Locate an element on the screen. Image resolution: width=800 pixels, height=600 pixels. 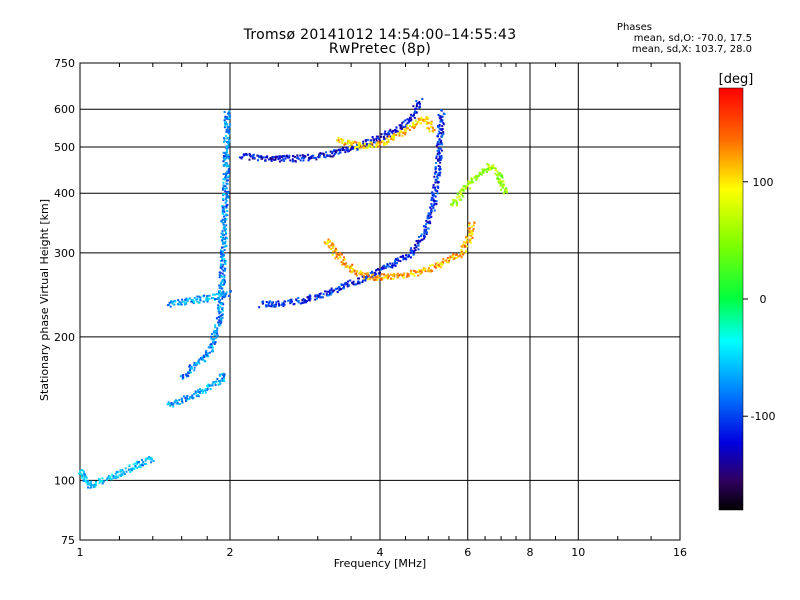
colorbar-ticks: 100 0 -100 is located at coordinates (759, 299).